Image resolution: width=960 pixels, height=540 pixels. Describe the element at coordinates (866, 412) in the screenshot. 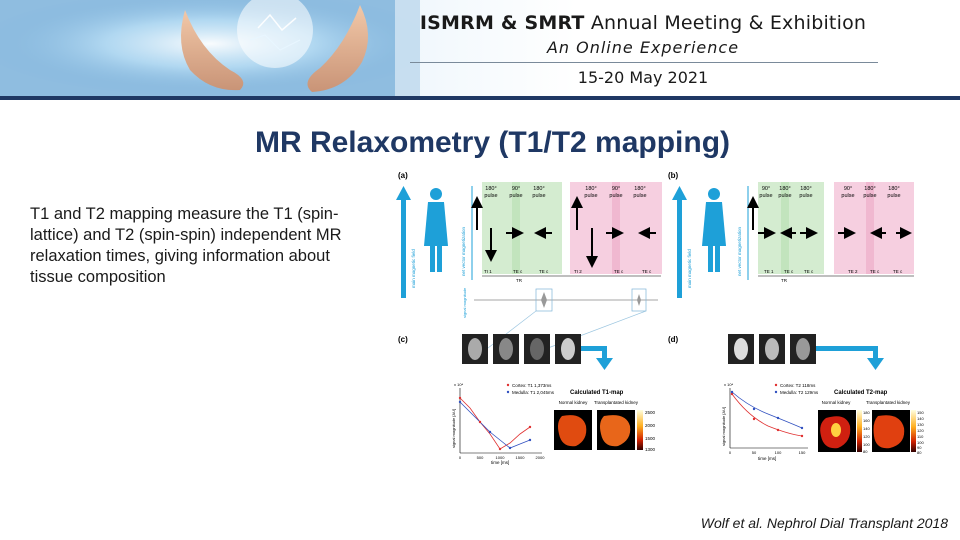

I see `svg-text: 180` at that location.